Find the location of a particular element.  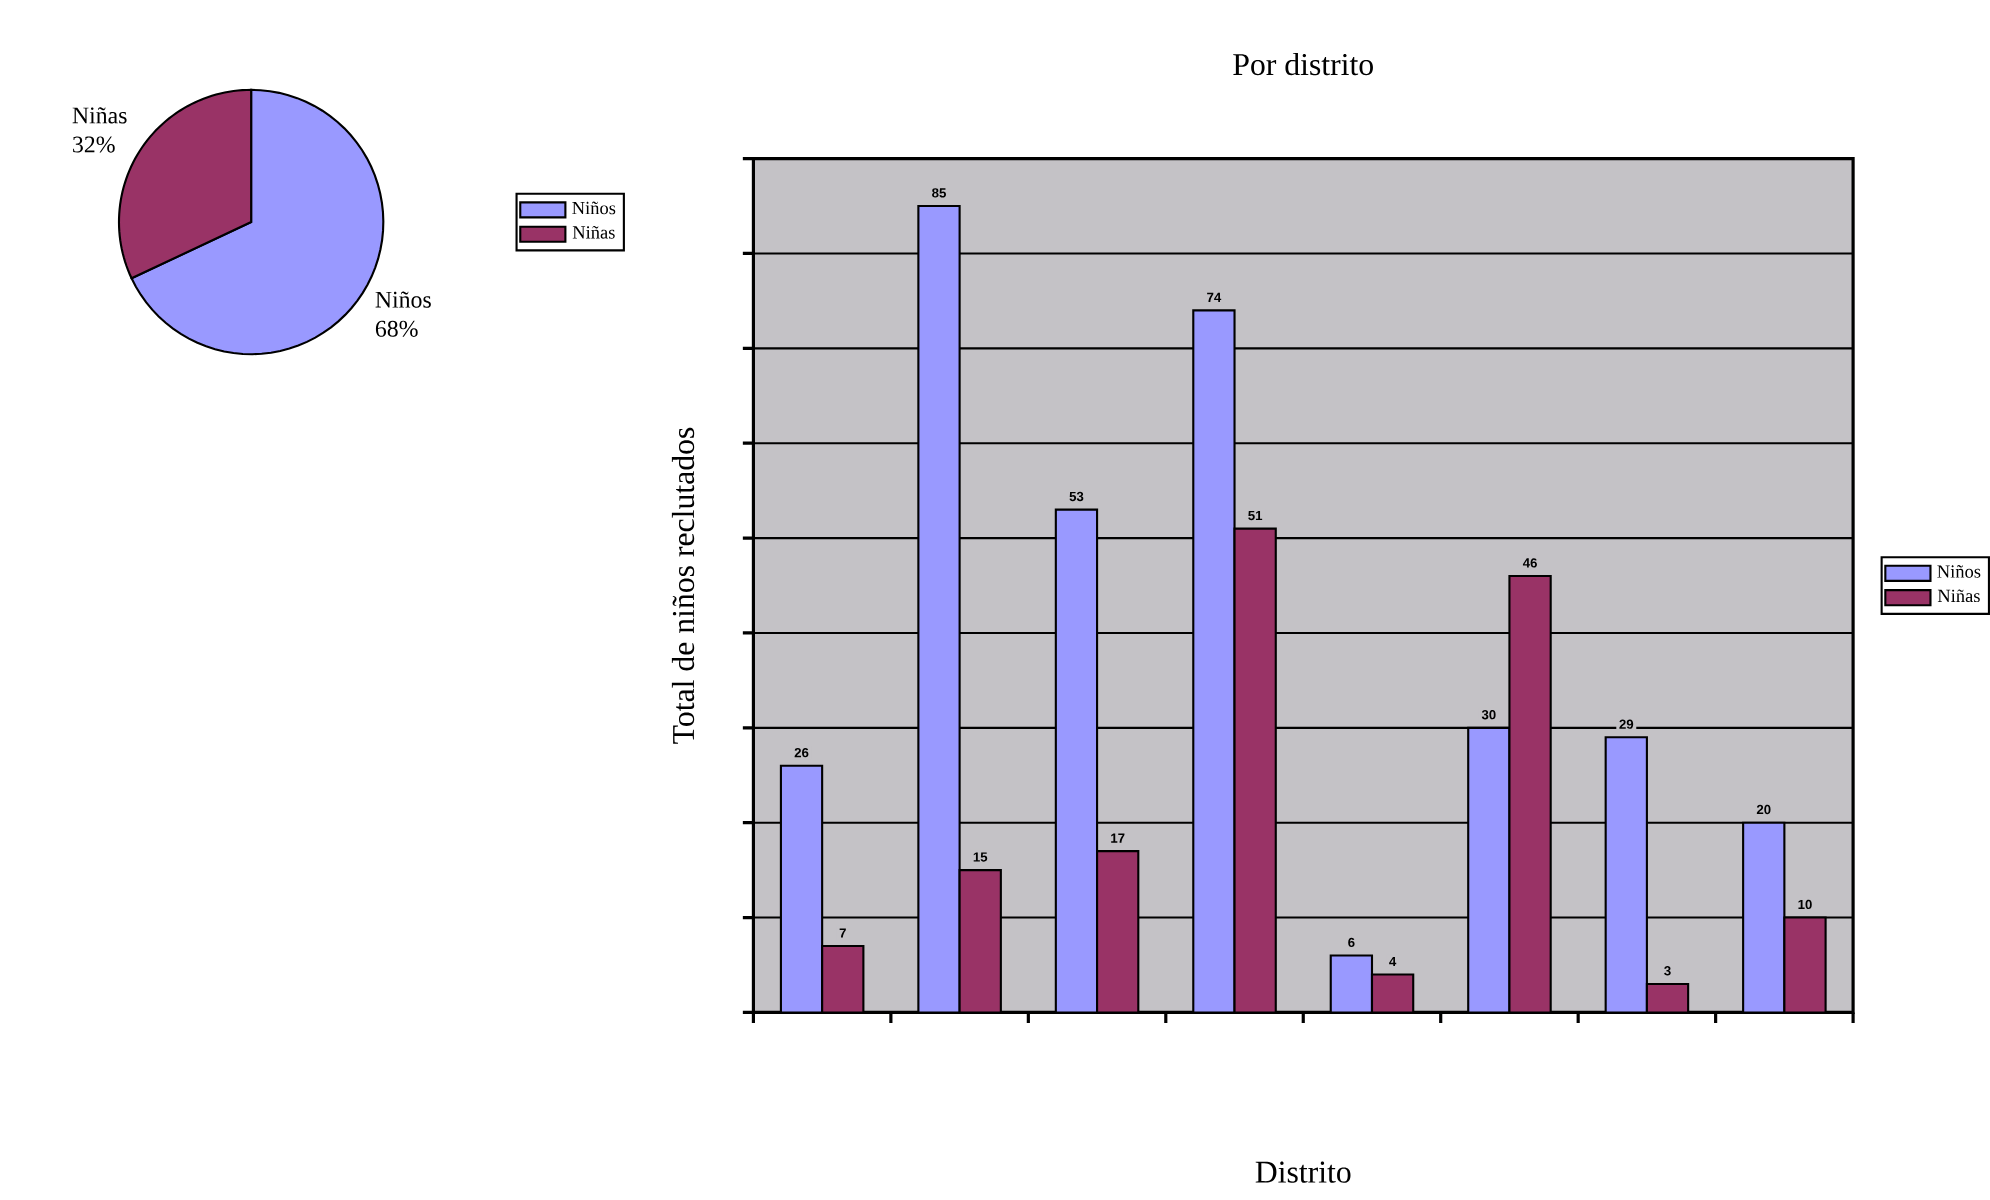

y-axis-title: Total de niños reclutados is located at coordinates (683, 585).